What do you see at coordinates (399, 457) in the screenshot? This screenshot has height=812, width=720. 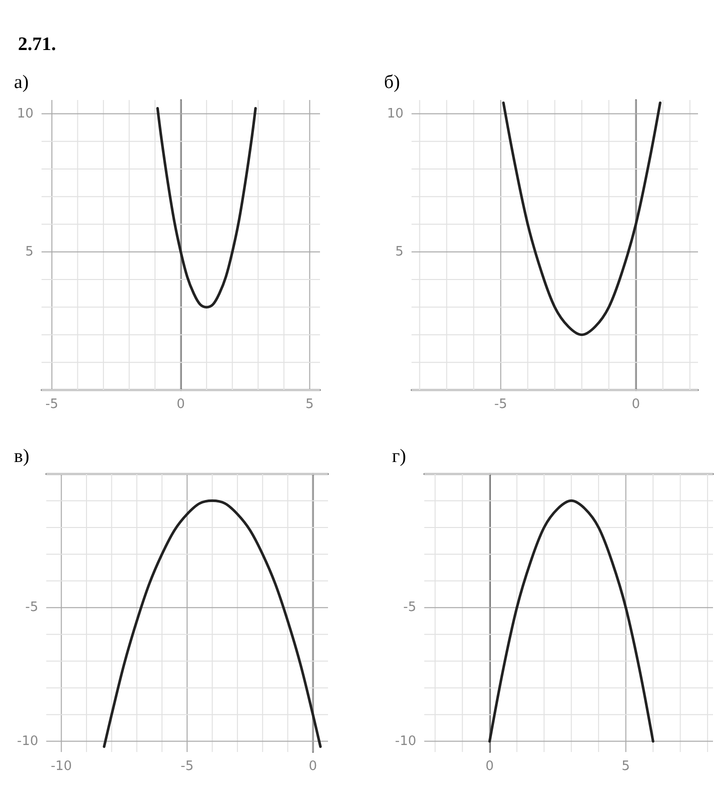 I see `chart-title: г)` at bounding box center [399, 457].